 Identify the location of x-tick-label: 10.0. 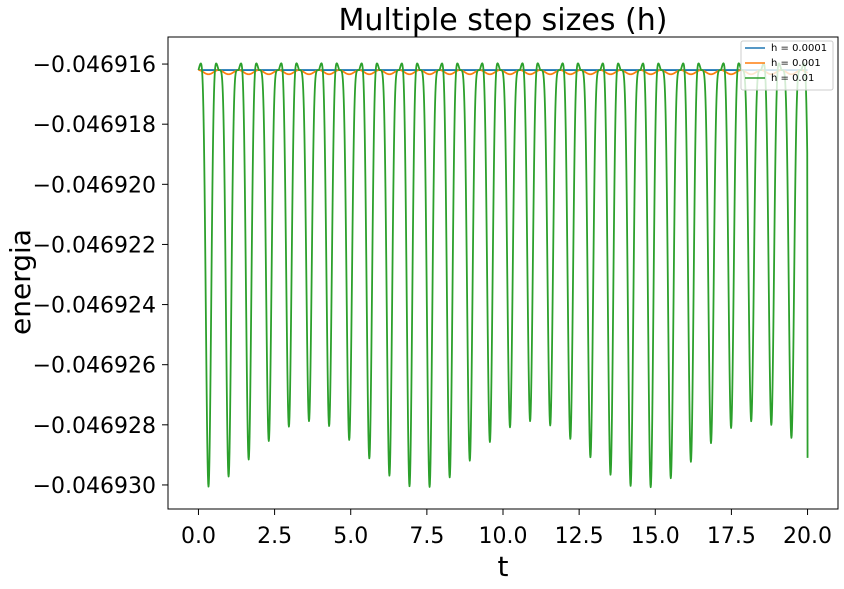
(503, 536).